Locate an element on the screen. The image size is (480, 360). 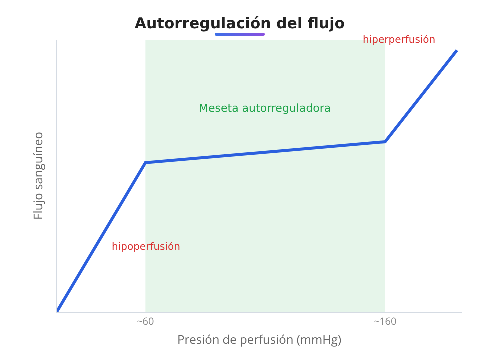
annotation: hipoperfusión is located at coordinates (146, 247).